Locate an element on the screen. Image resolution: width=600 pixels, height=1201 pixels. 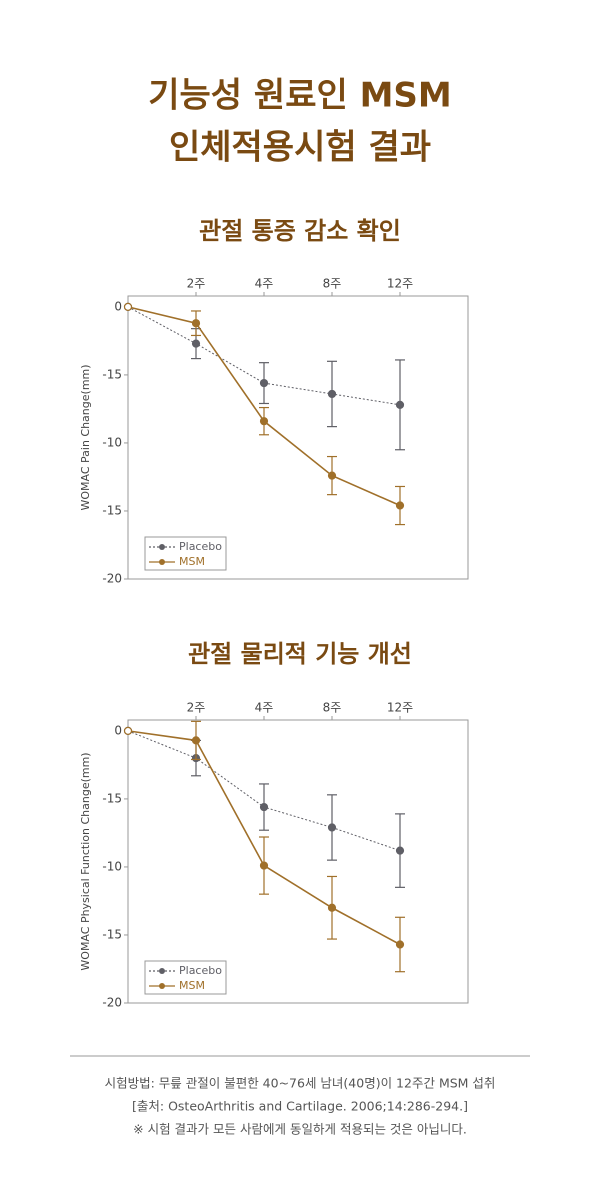
chart-title: 관절 물리적 기능 개선 is located at coordinates (300, 654).